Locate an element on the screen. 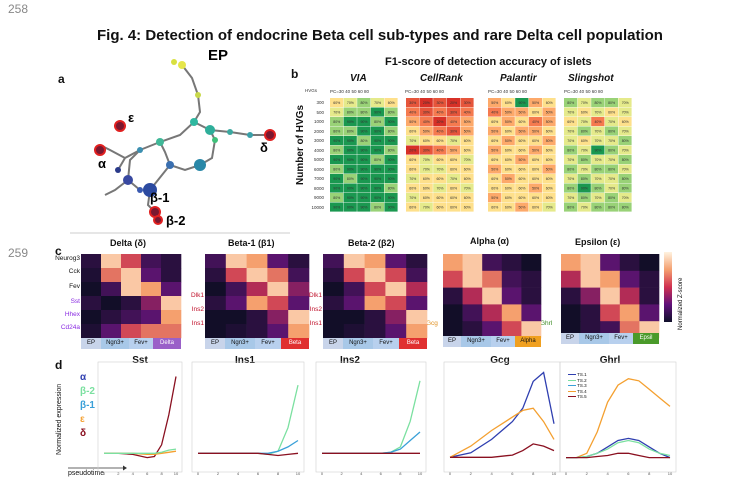  x-tick-label: 6 is located at coordinates (258, 473).